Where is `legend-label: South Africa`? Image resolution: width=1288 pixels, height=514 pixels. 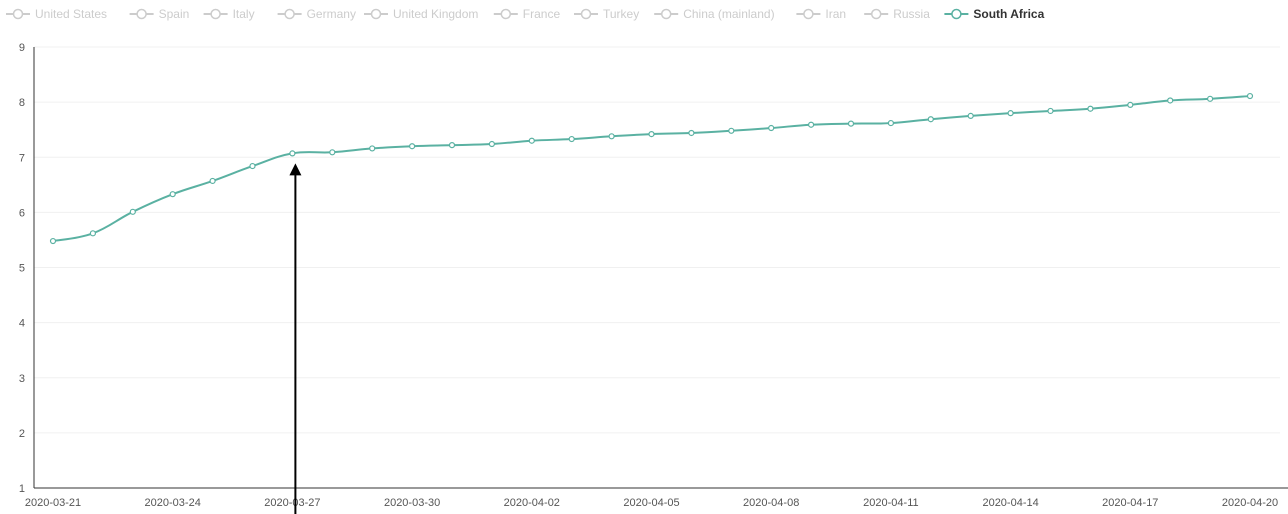 legend-label: South Africa is located at coordinates (1008, 14).